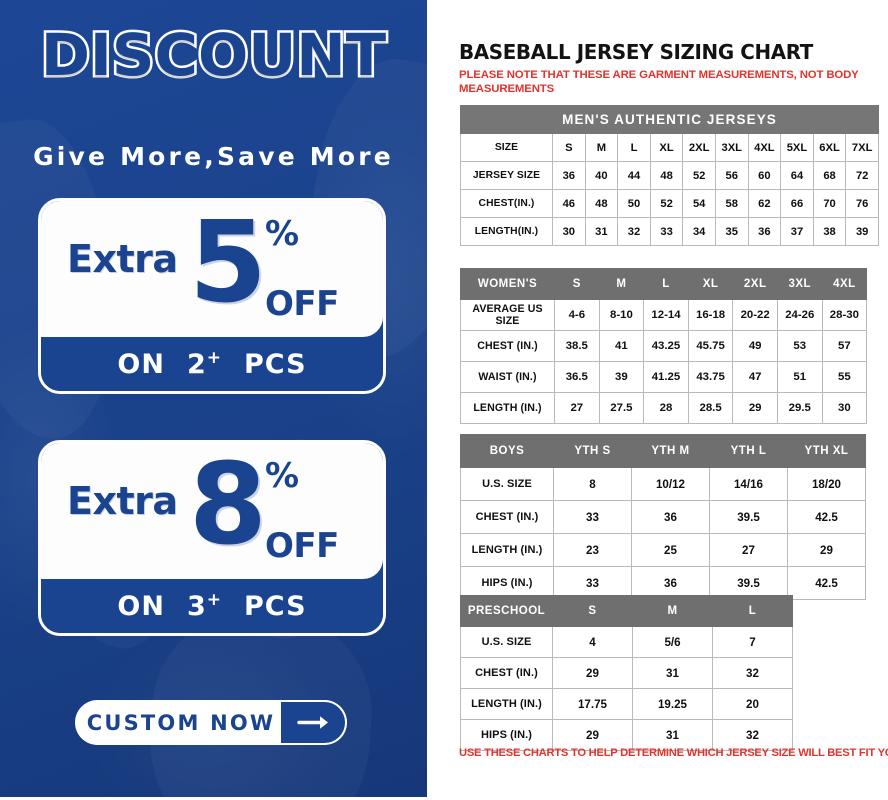 The width and height of the screenshot is (888, 800). I want to click on table-cell: 42.5, so click(826, 583).